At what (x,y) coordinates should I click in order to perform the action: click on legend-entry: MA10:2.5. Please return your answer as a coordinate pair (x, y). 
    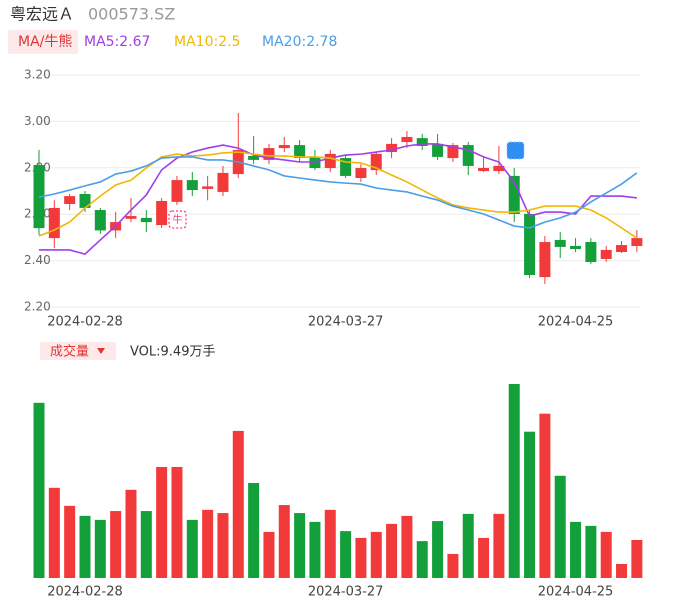
    Looking at the image, I should click on (207, 42).